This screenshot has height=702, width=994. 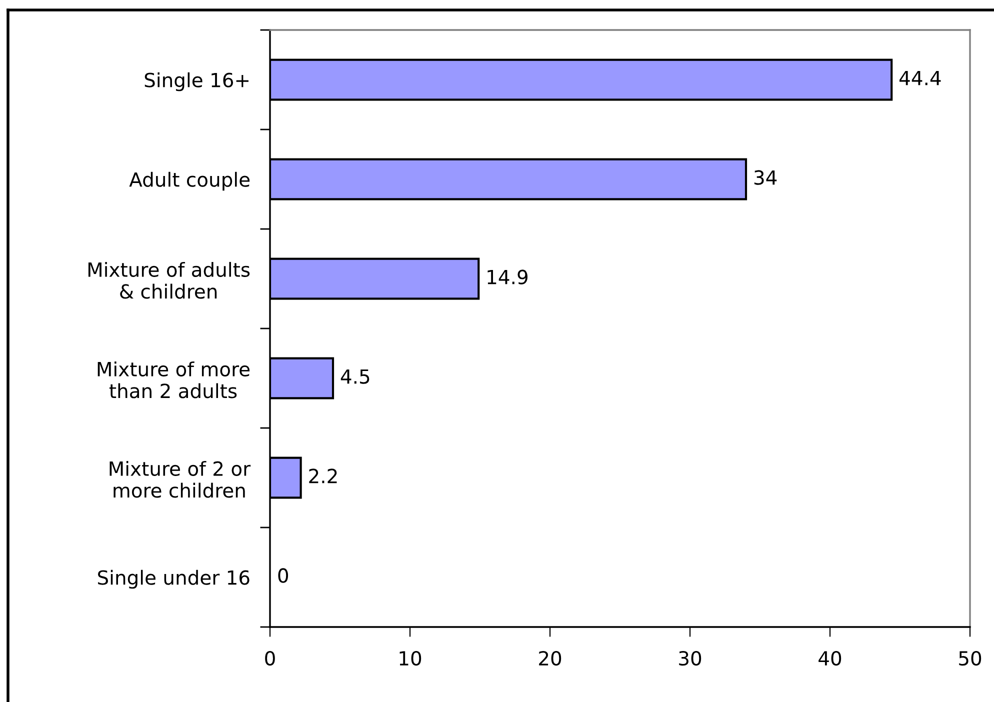 I want to click on x-tick-label: 10, so click(x=411, y=658).